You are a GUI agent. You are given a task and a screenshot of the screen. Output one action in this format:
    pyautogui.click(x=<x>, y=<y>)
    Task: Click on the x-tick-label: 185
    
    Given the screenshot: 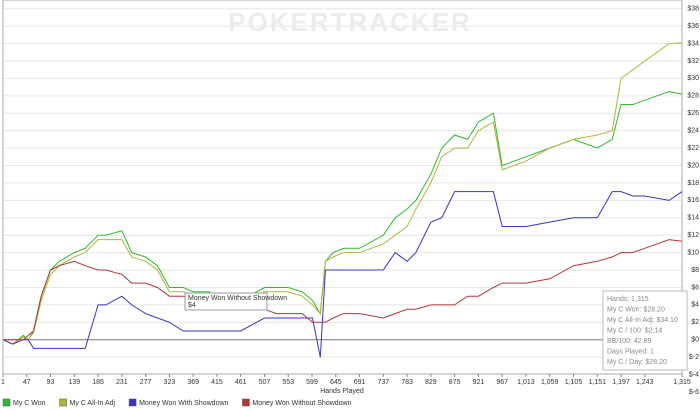 What is the action you would take?
    pyautogui.click(x=98, y=382)
    